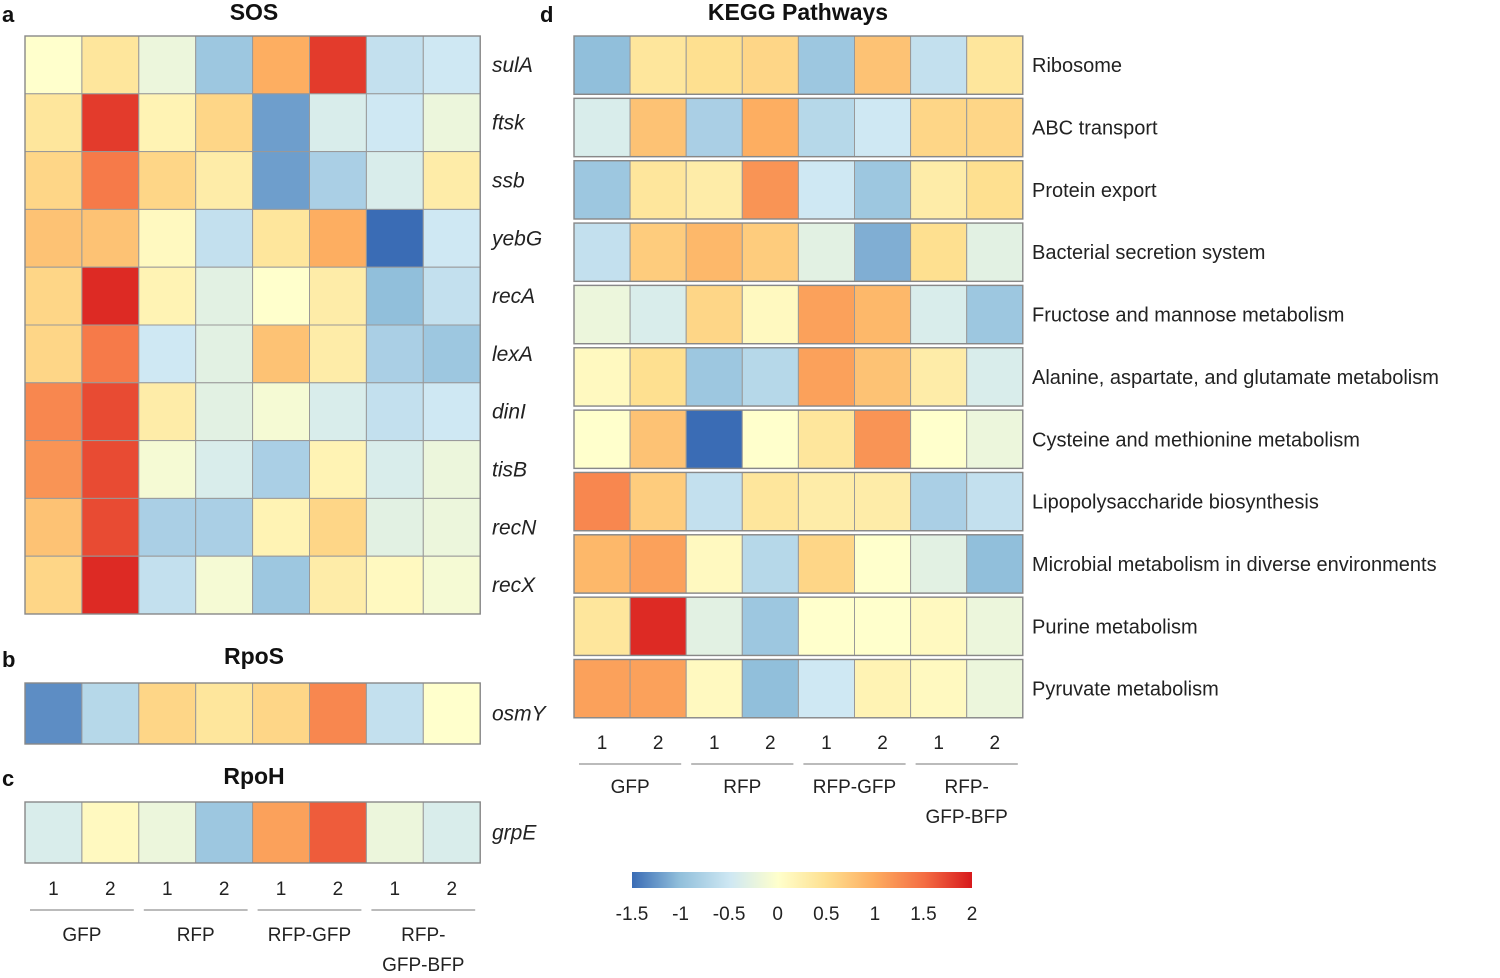 The image size is (1500, 978). I want to click on row-label-pyruvate-metabolism: Pyruvate metabolism, so click(1125, 690).